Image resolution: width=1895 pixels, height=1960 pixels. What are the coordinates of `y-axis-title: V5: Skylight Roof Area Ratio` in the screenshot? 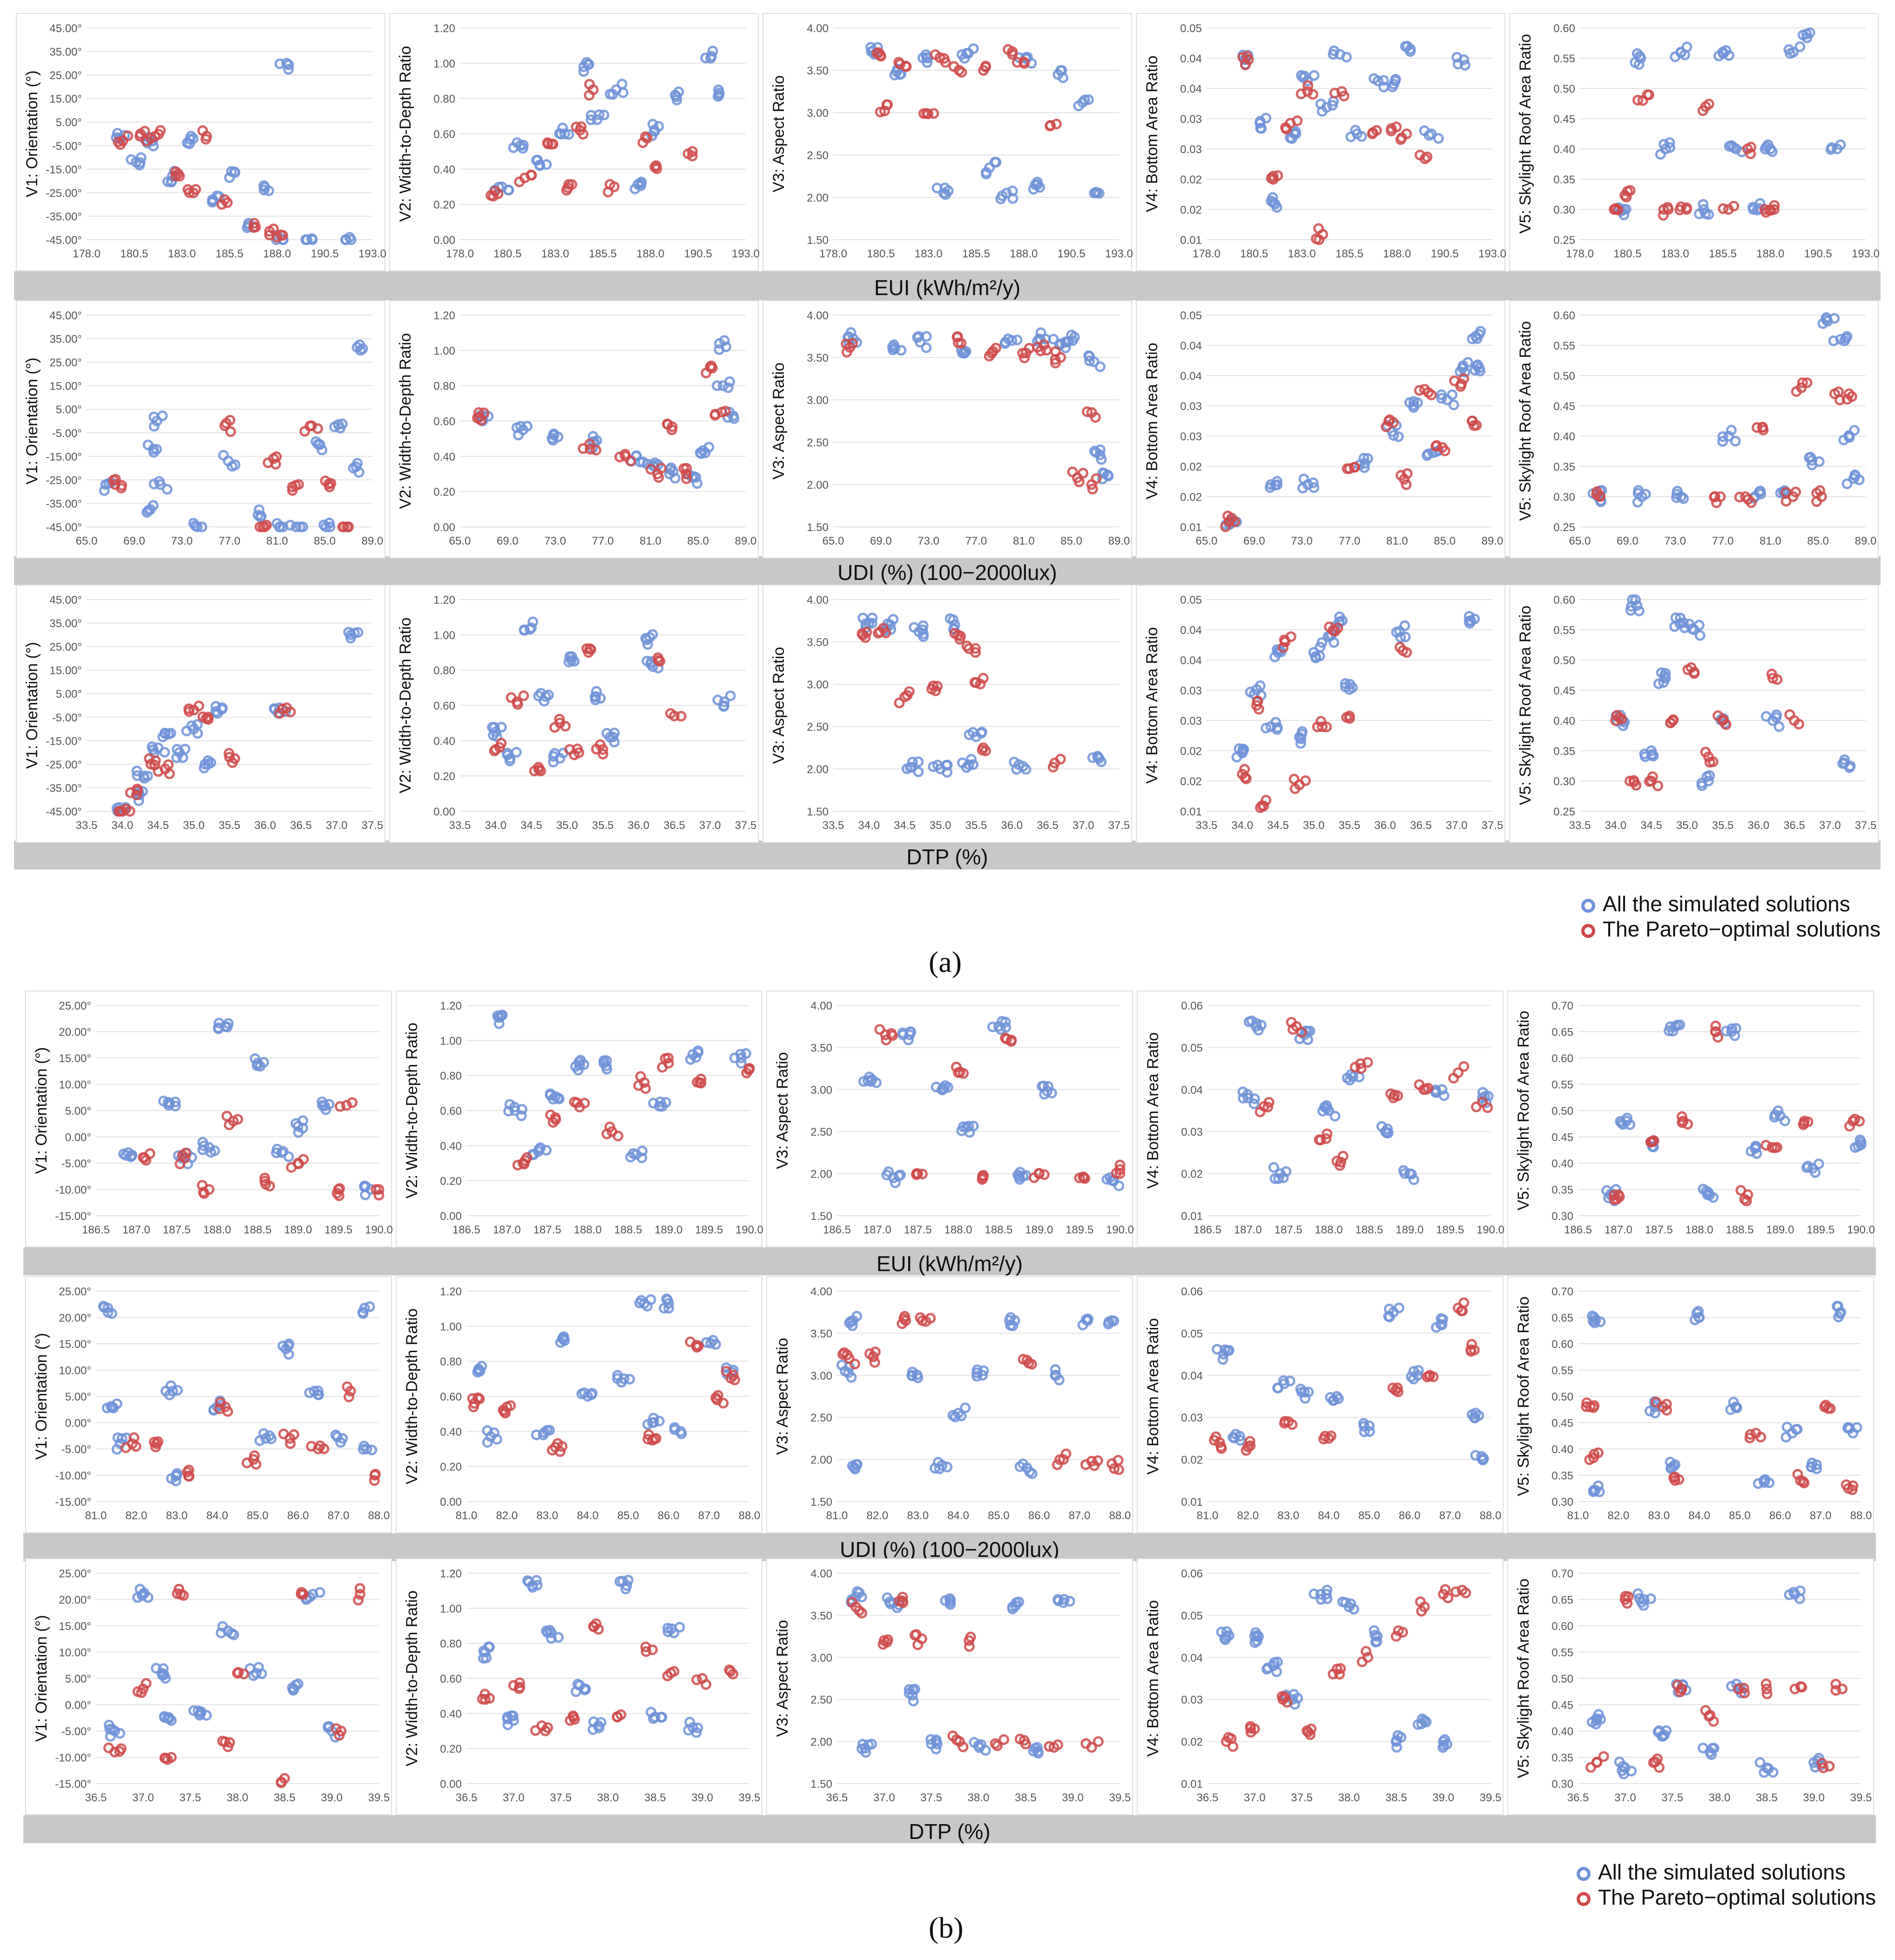 It's located at (1525, 134).